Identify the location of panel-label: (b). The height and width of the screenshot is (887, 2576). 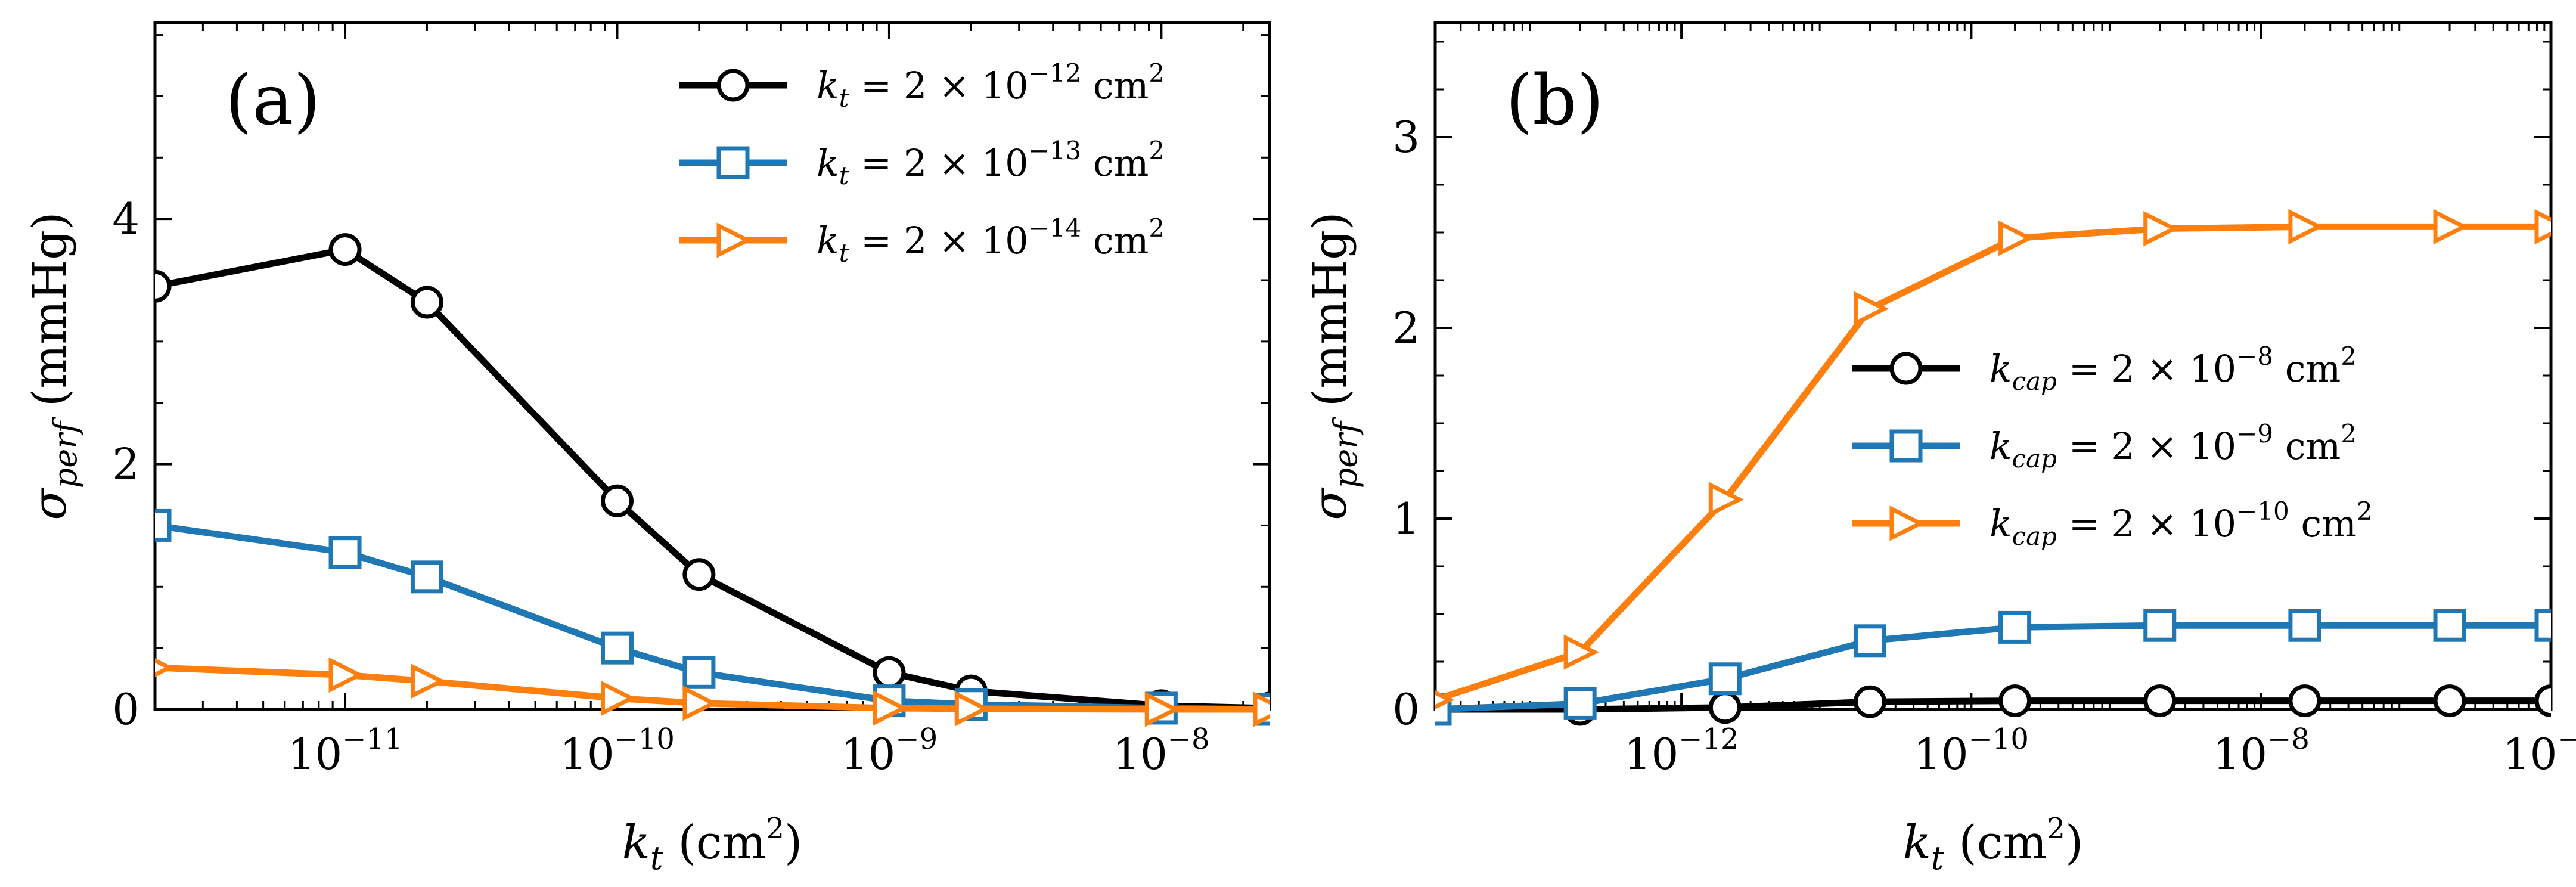
(1555, 100).